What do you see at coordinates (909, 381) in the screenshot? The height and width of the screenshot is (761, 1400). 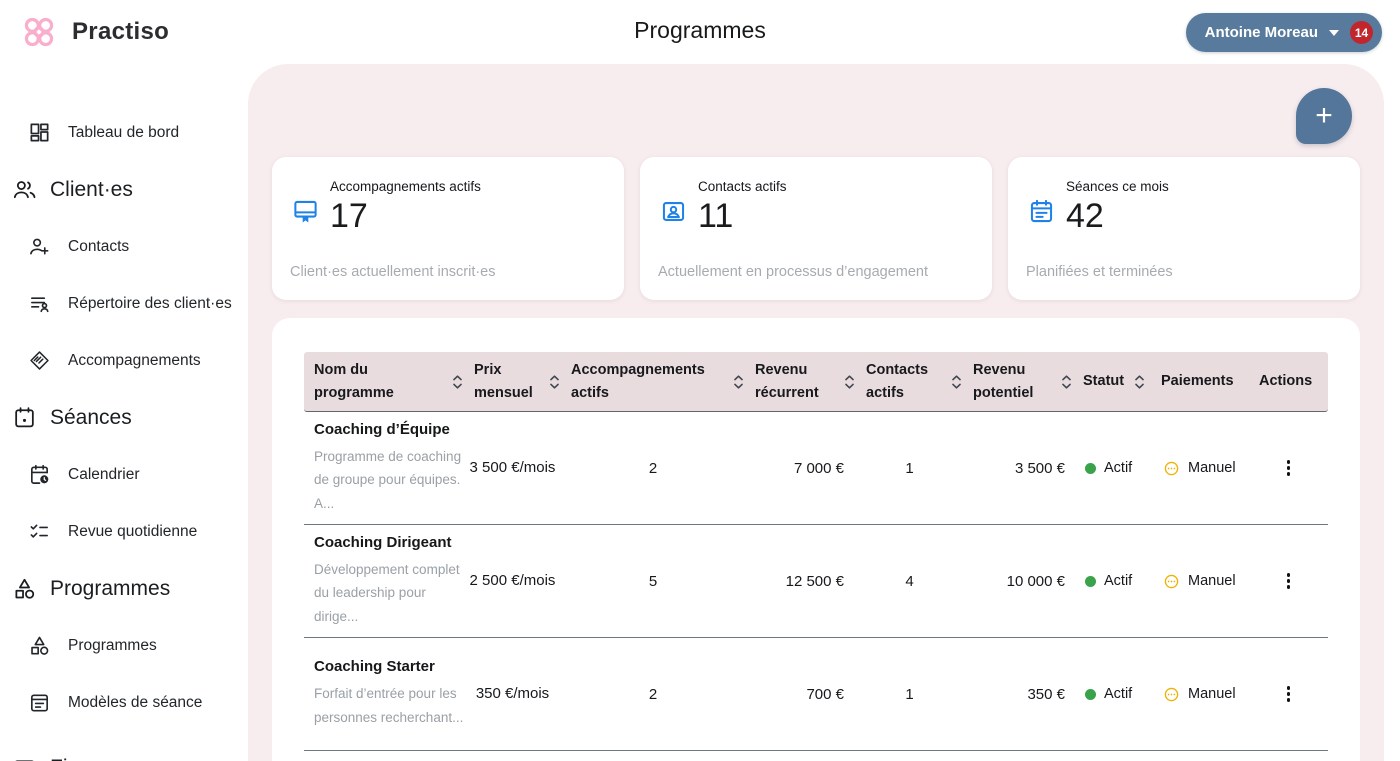 I see `column-header-contacts-actifs: Contacts actifs` at bounding box center [909, 381].